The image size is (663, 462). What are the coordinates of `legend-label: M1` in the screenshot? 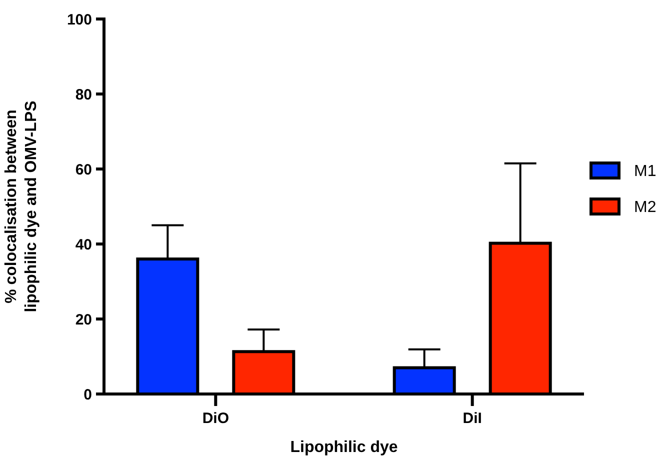 It's located at (645, 171).